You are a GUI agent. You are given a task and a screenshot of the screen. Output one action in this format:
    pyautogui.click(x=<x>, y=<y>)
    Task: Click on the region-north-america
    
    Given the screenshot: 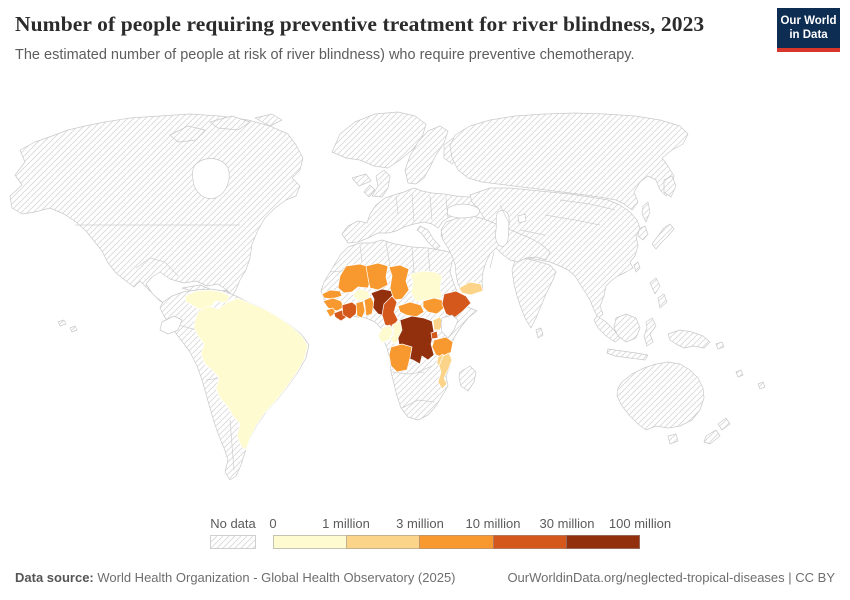 What is the action you would take?
    pyautogui.click(x=156, y=217)
    